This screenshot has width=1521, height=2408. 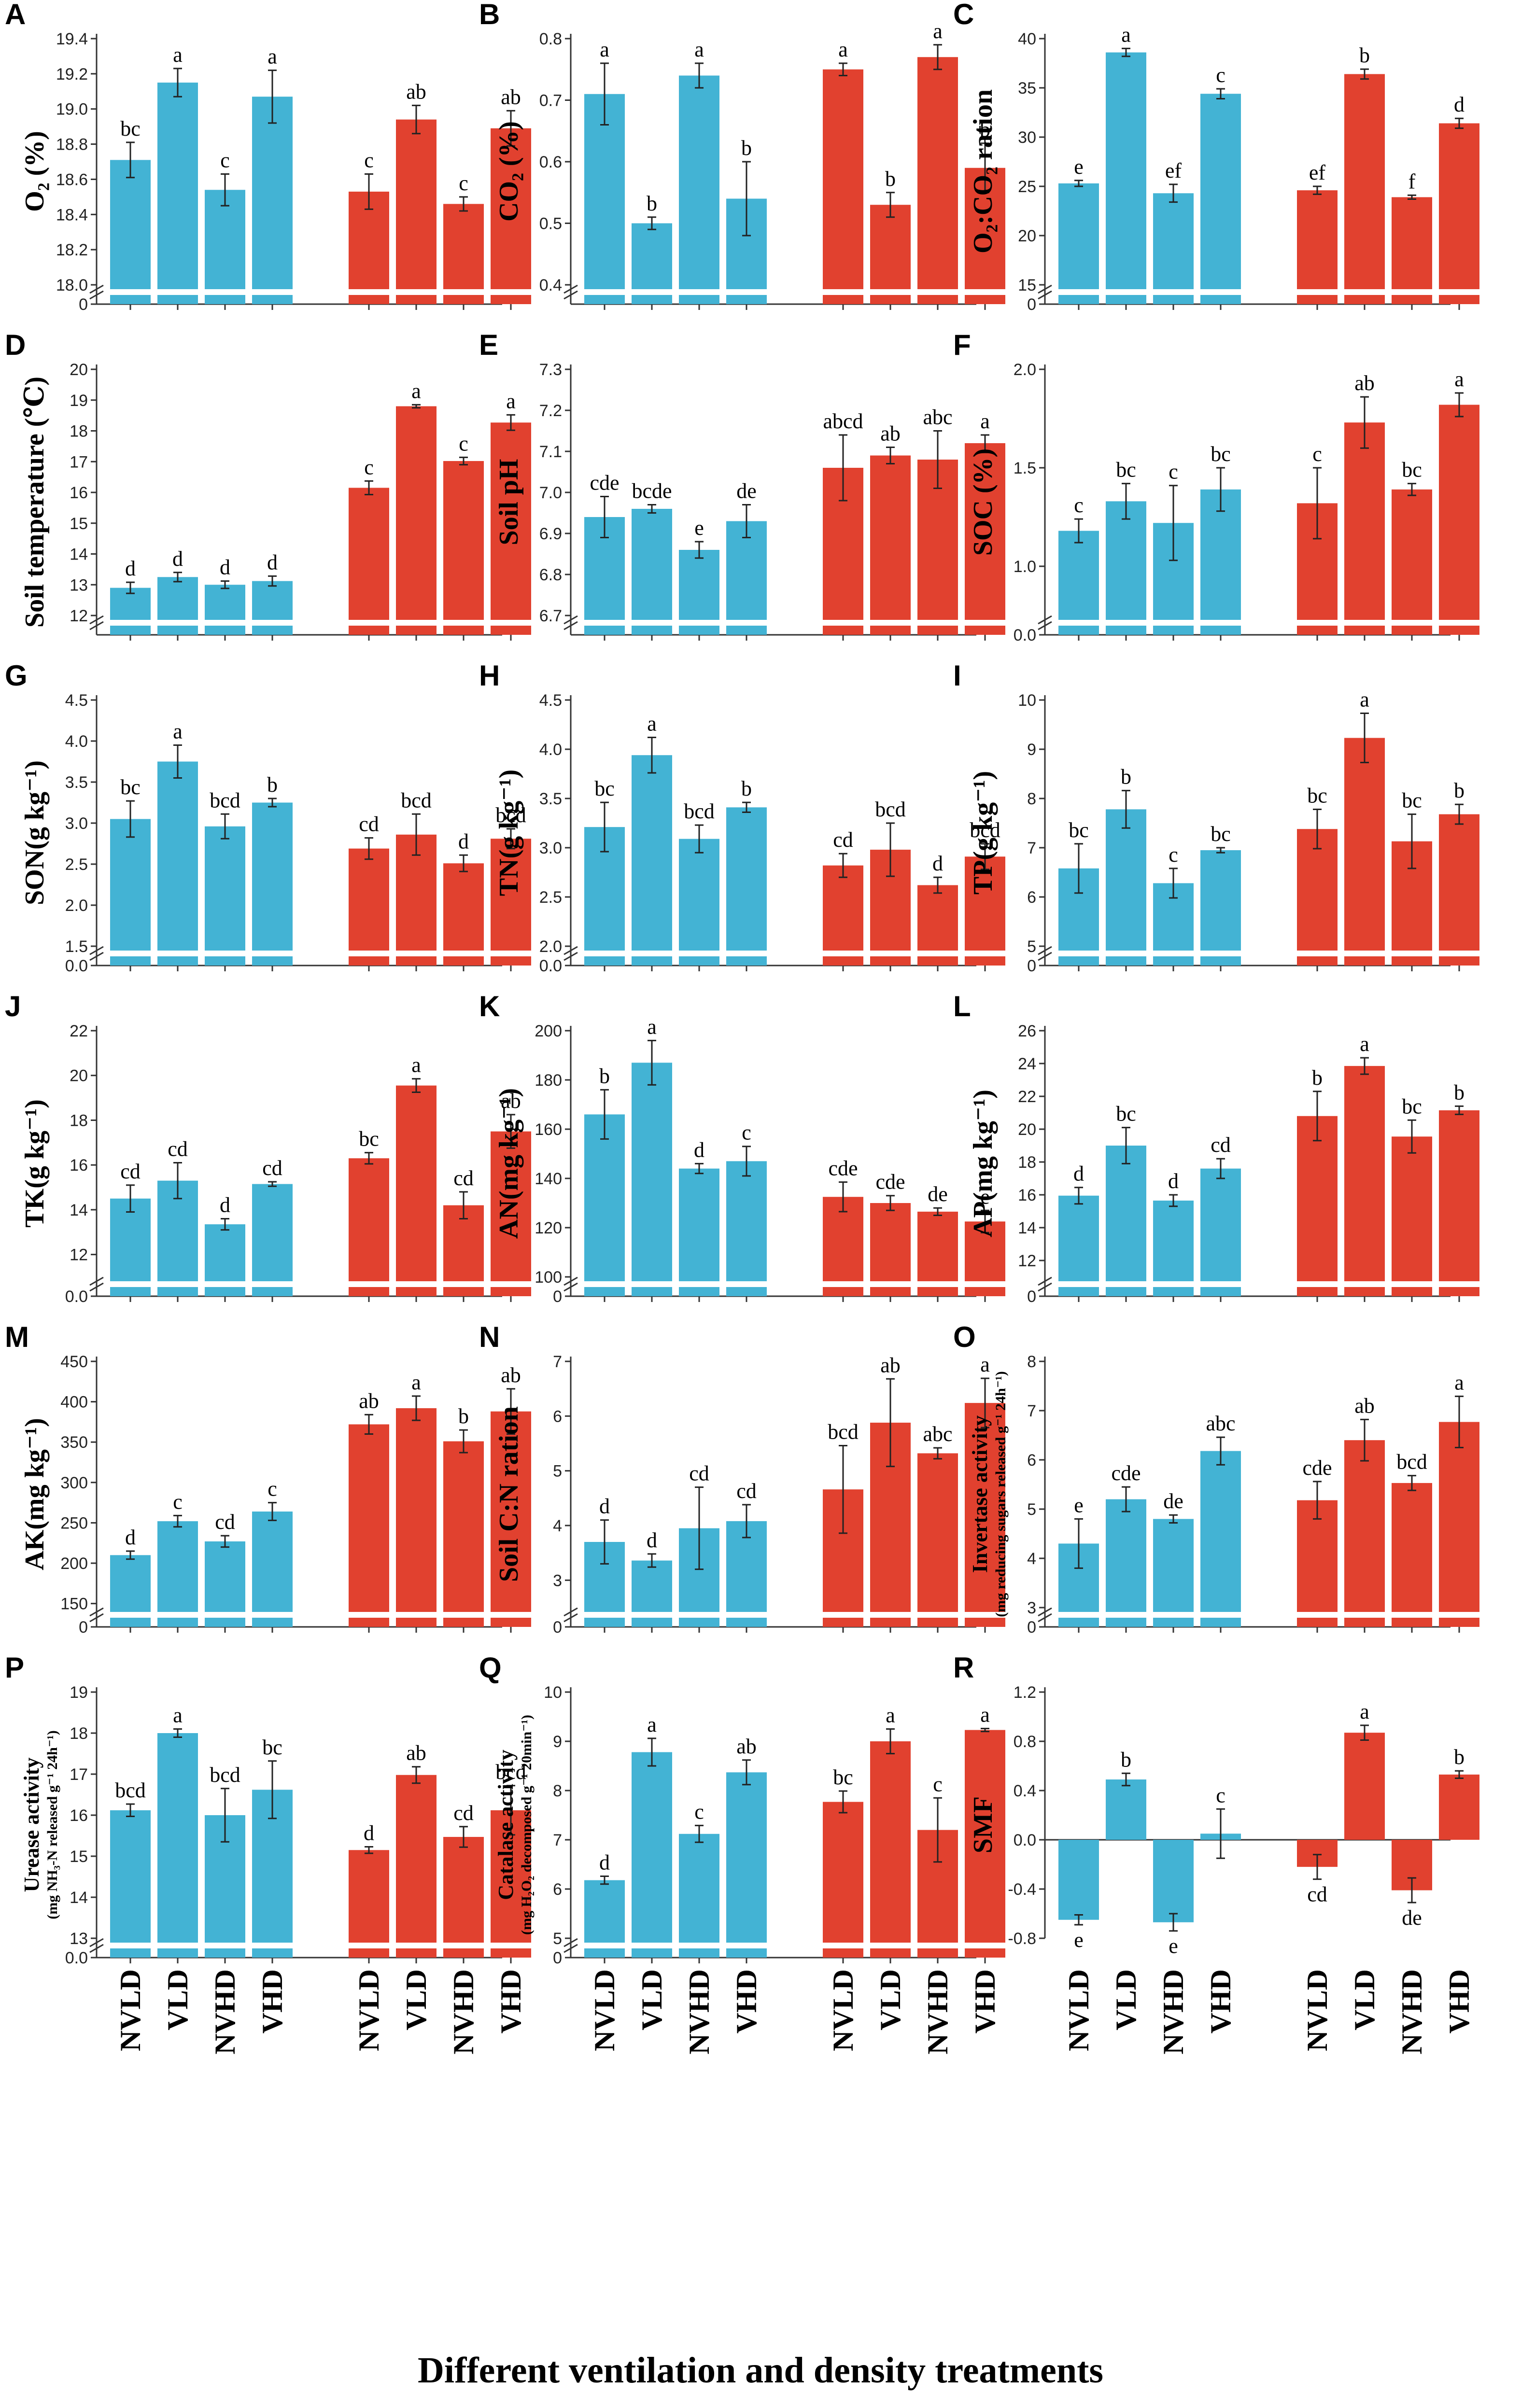 What do you see at coordinates (963, 1668) in the screenshot?
I see `panel-letter: R` at bounding box center [963, 1668].